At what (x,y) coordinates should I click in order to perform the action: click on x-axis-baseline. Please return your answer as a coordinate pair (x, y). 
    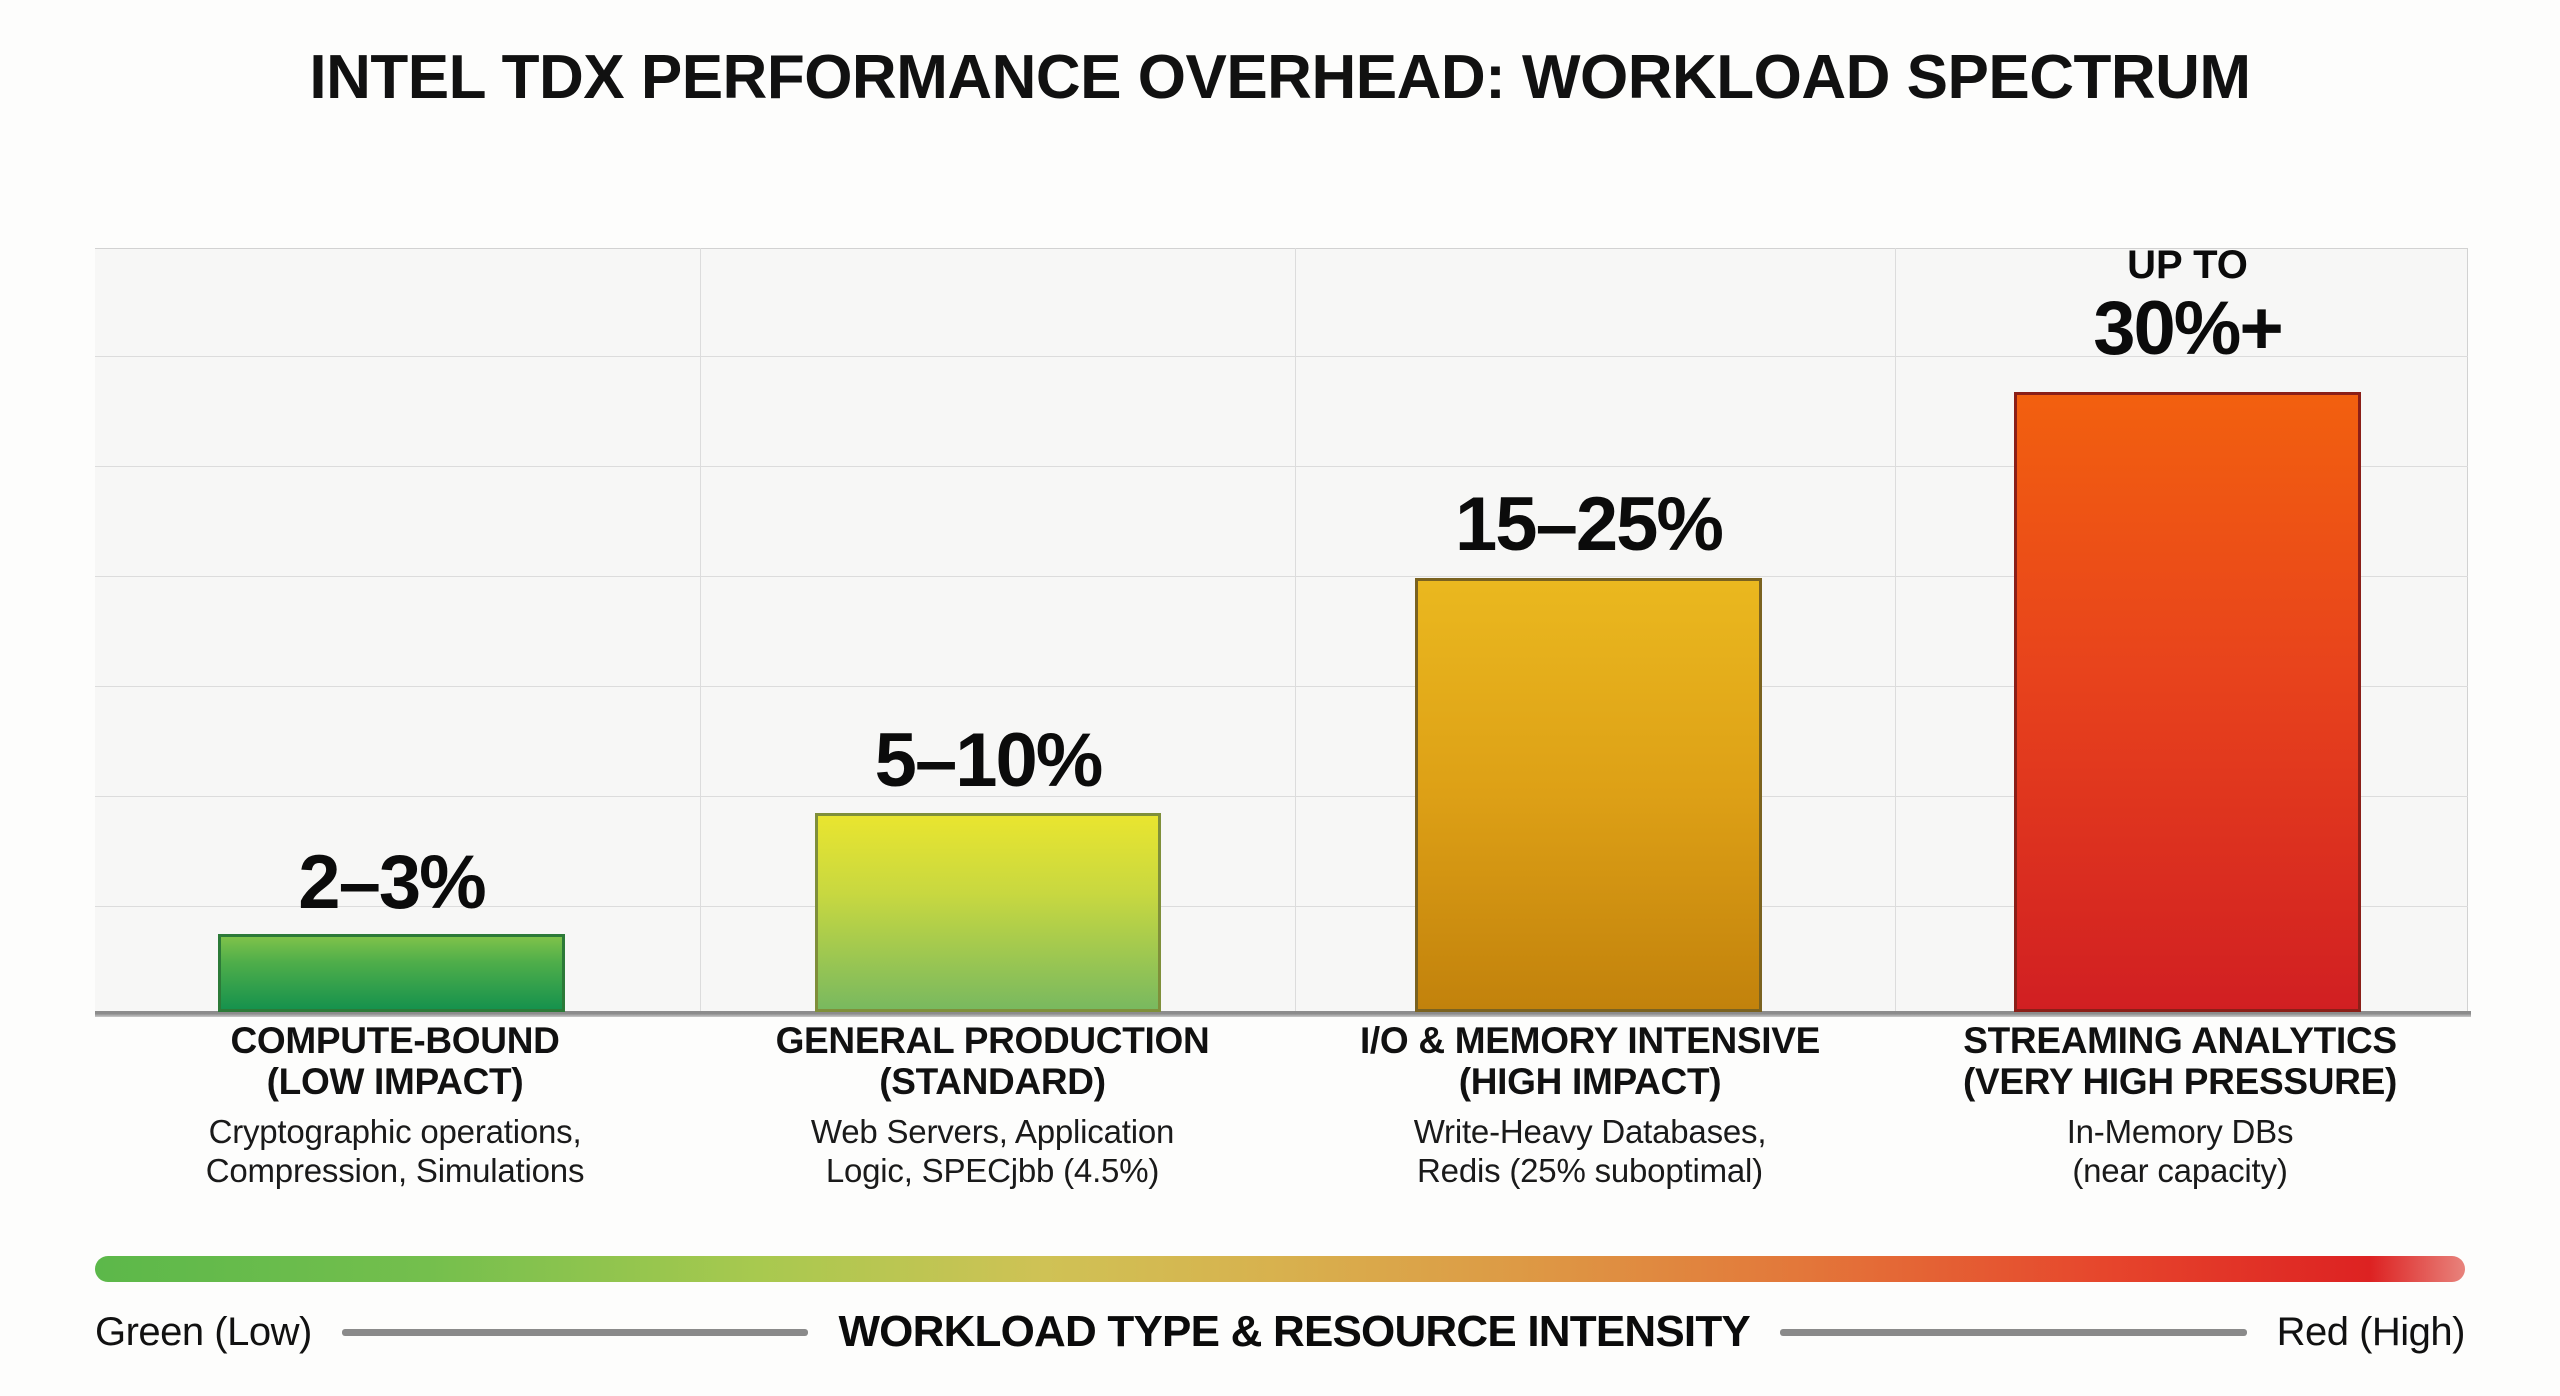
    Looking at the image, I should click on (1283, 1014).